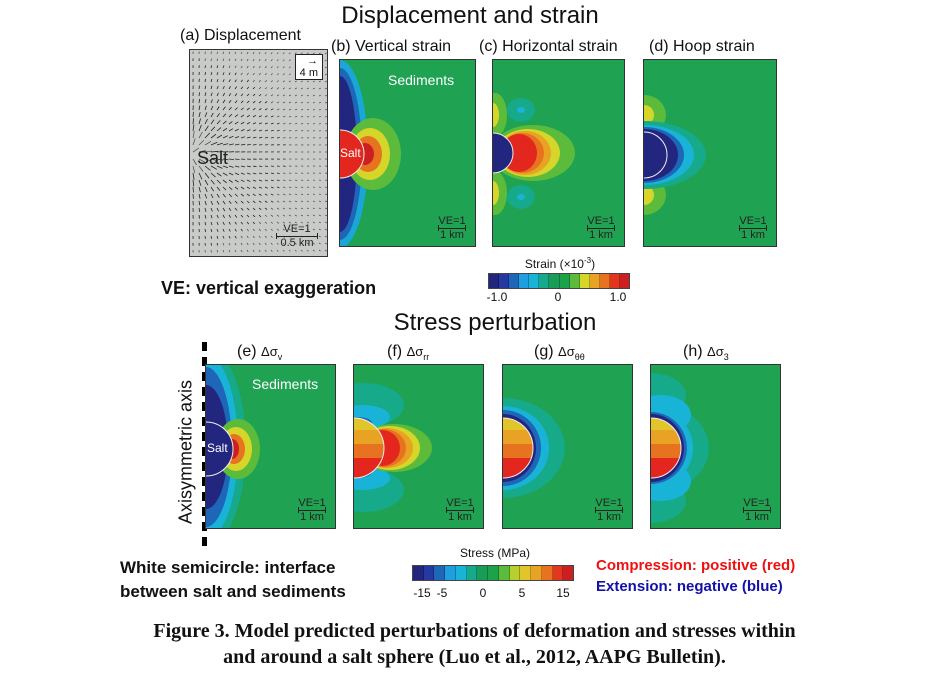 This screenshot has height=681, width=949. Describe the element at coordinates (422, 593) in the screenshot. I see `stress-tick: -15` at that location.